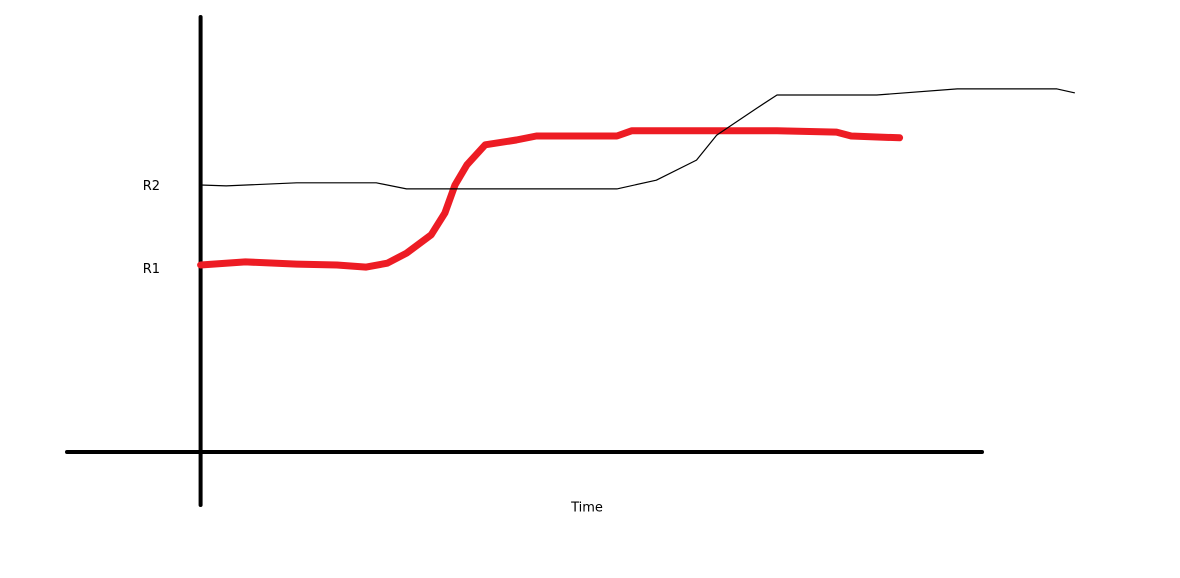  Describe the element at coordinates (151, 269) in the screenshot. I see `y-tick-label: R1` at that location.